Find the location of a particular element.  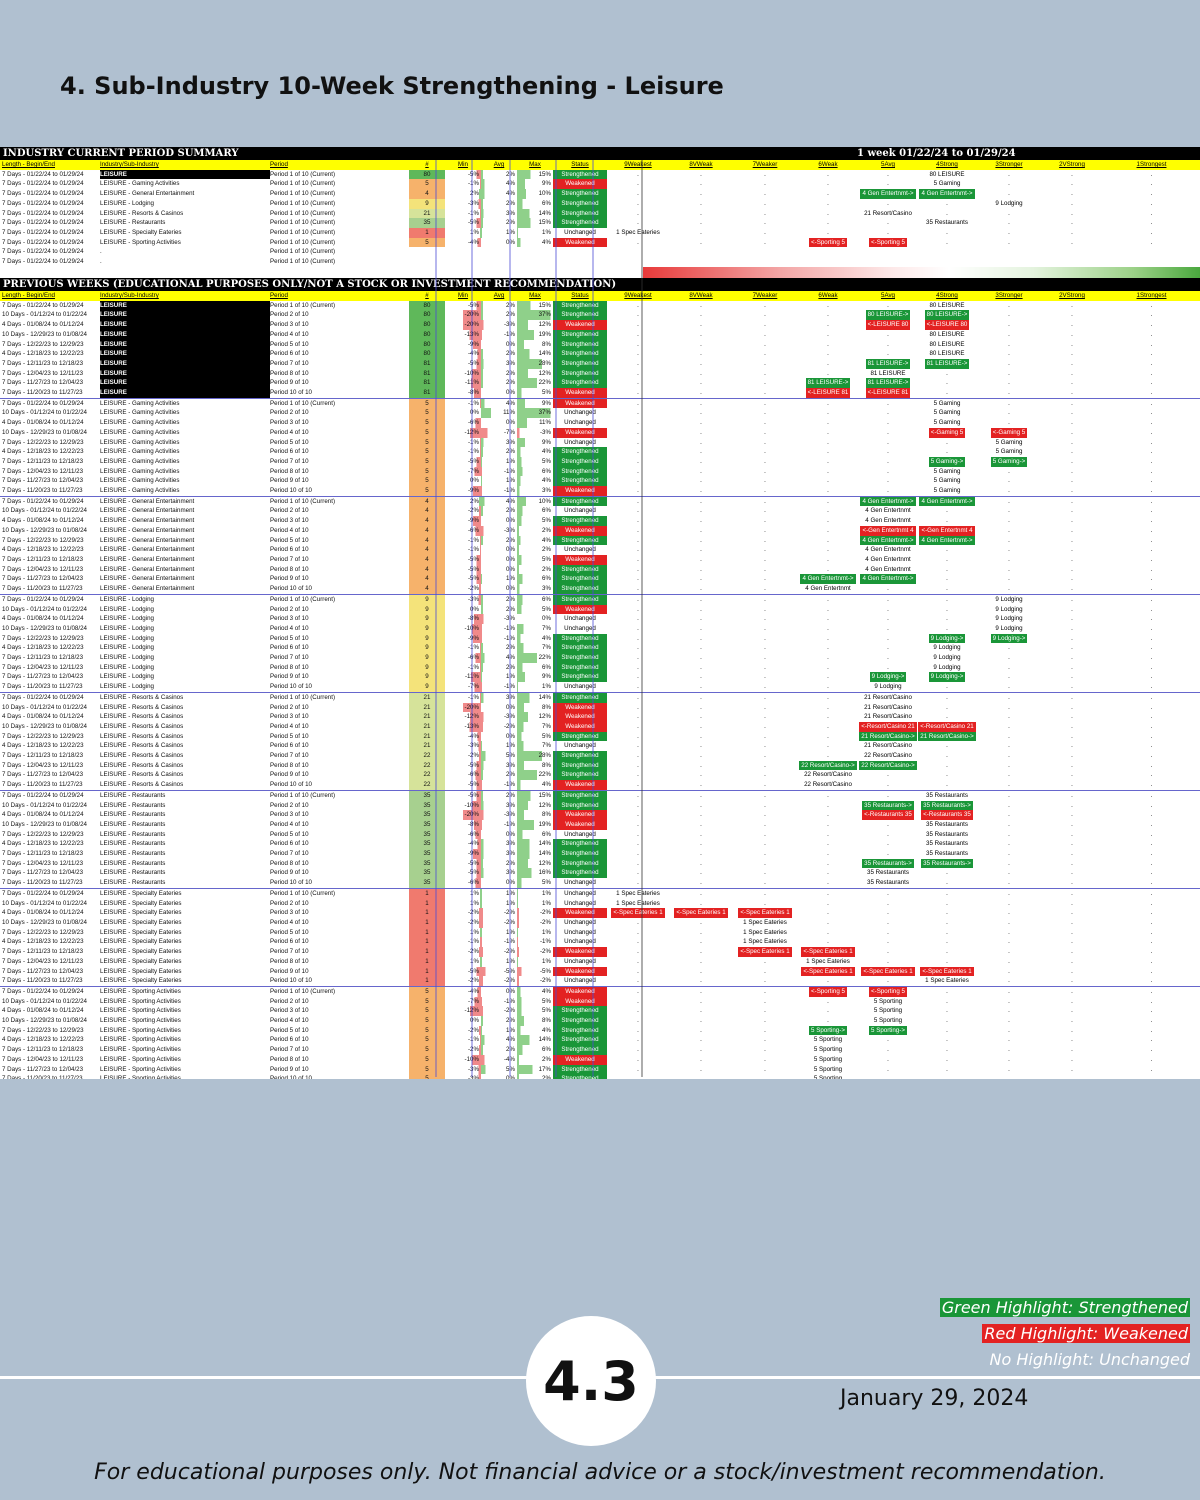

page-number-badge: 4.3 is located at coordinates (591, 1381).